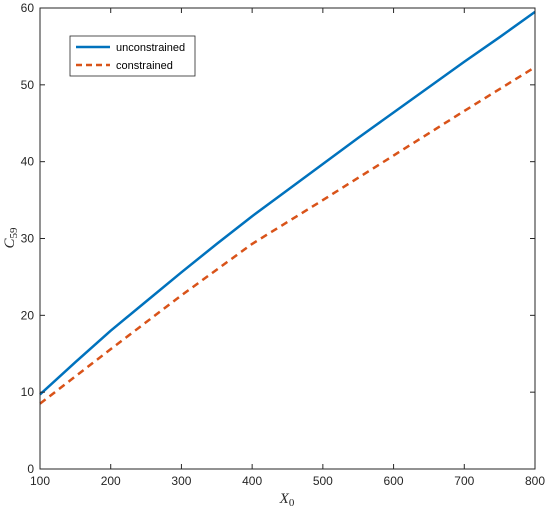  I want to click on x-tick-label: 200, so click(111, 481).